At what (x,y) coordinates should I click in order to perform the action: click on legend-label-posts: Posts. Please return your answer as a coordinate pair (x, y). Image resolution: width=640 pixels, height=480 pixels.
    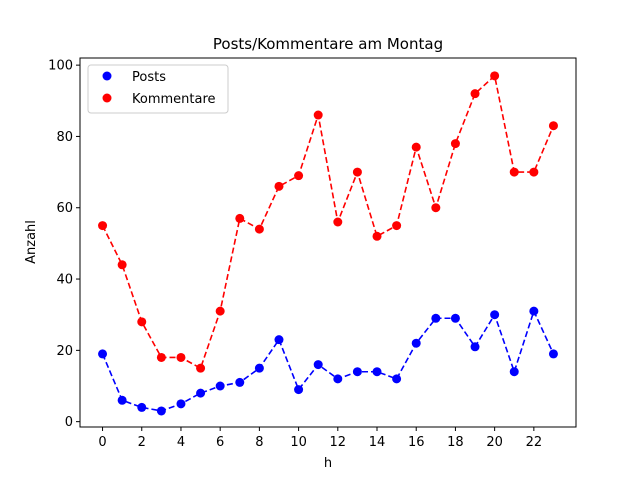
    Looking at the image, I should click on (149, 77).